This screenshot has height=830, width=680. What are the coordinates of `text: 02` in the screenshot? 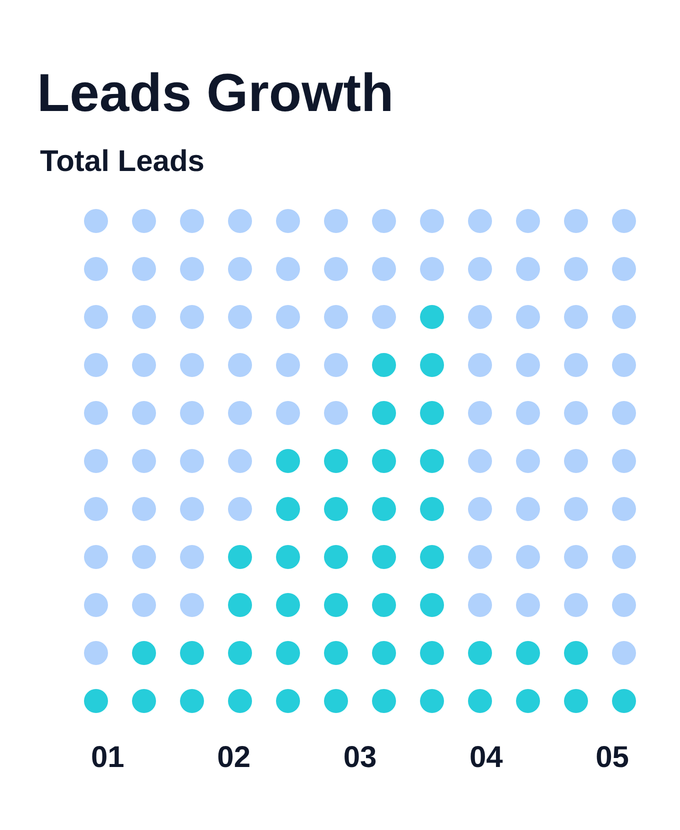 It's located at (234, 757).